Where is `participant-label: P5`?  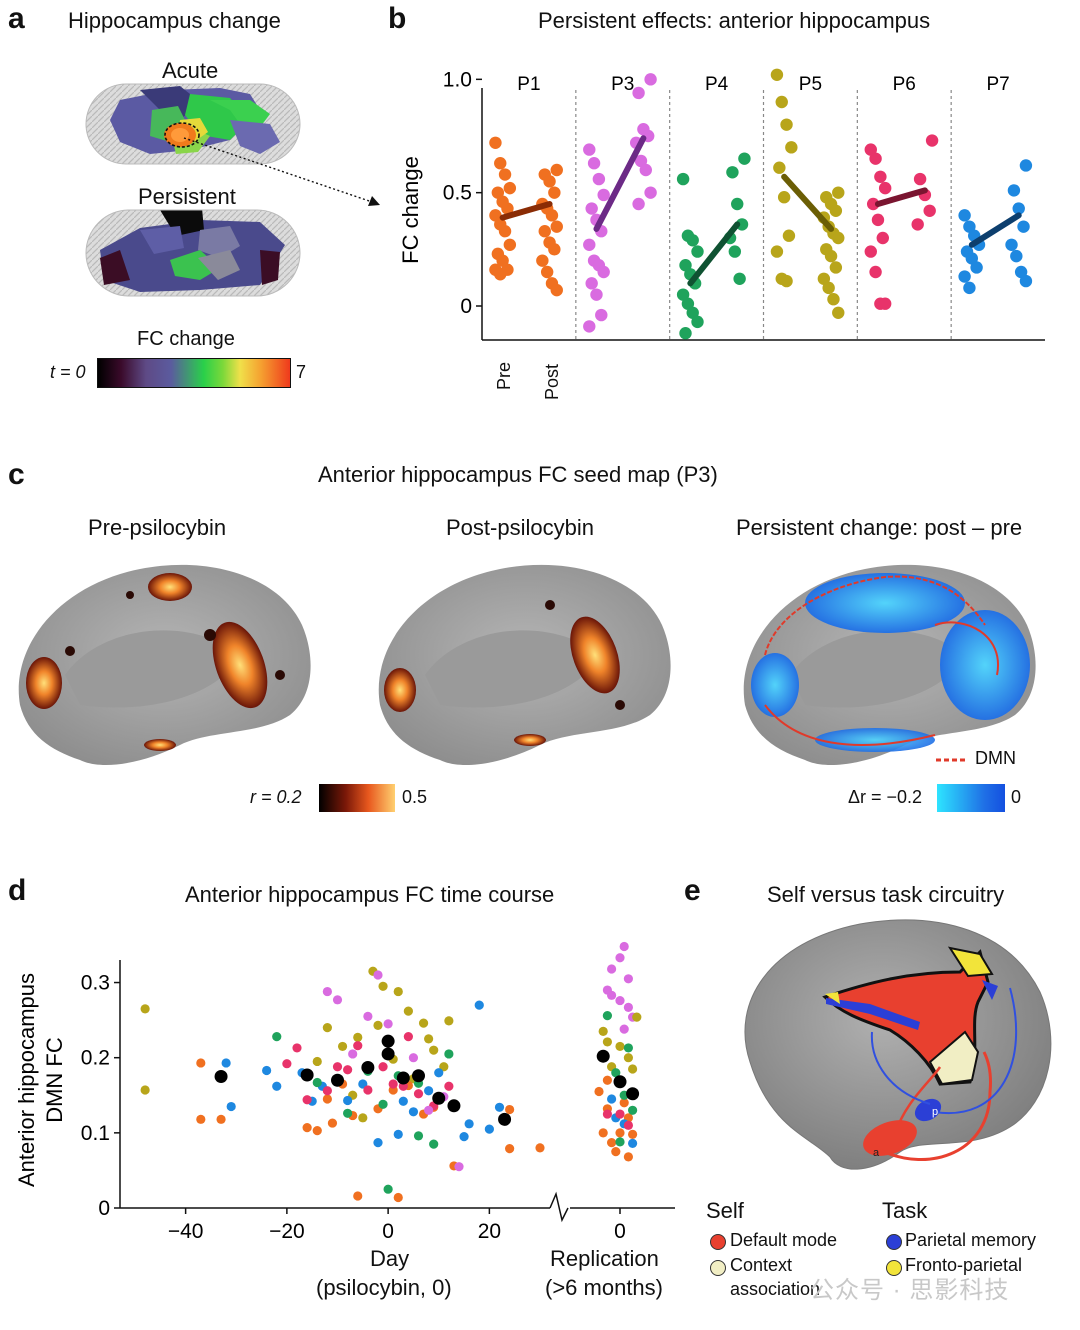
participant-label: P5 is located at coordinates (810, 84).